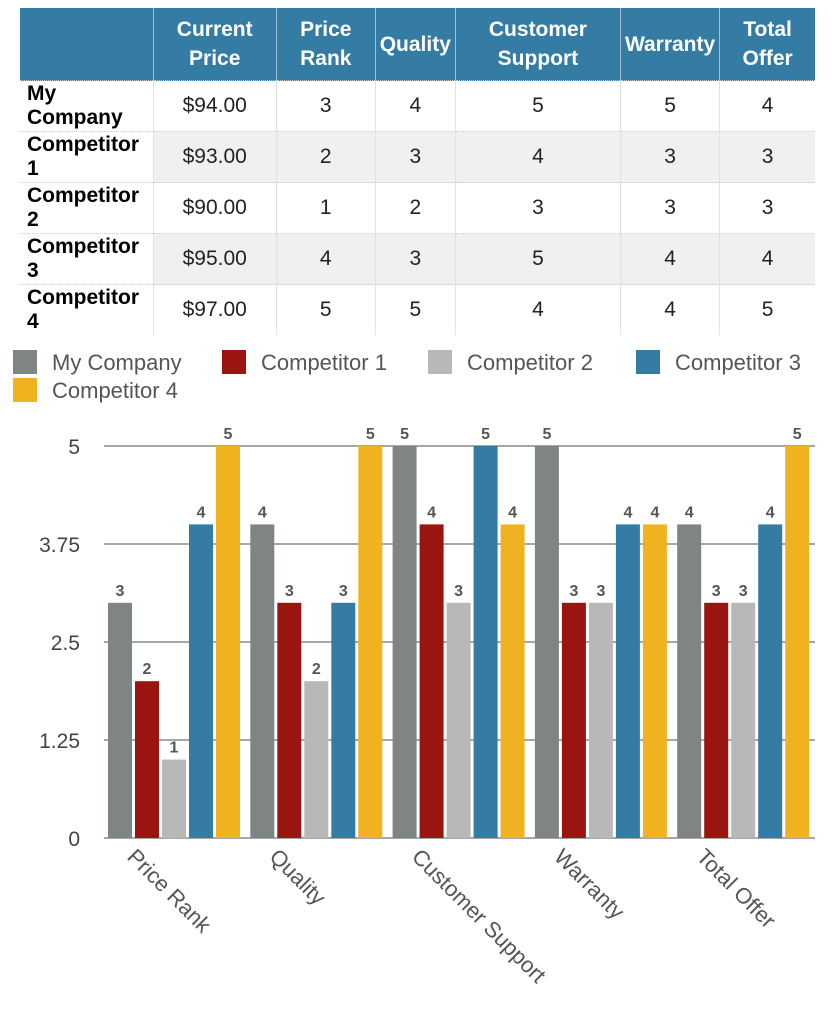 This screenshot has height=1024, width=837. Describe the element at coordinates (530, 362) in the screenshot. I see `legend-label: Competitor 2` at that location.